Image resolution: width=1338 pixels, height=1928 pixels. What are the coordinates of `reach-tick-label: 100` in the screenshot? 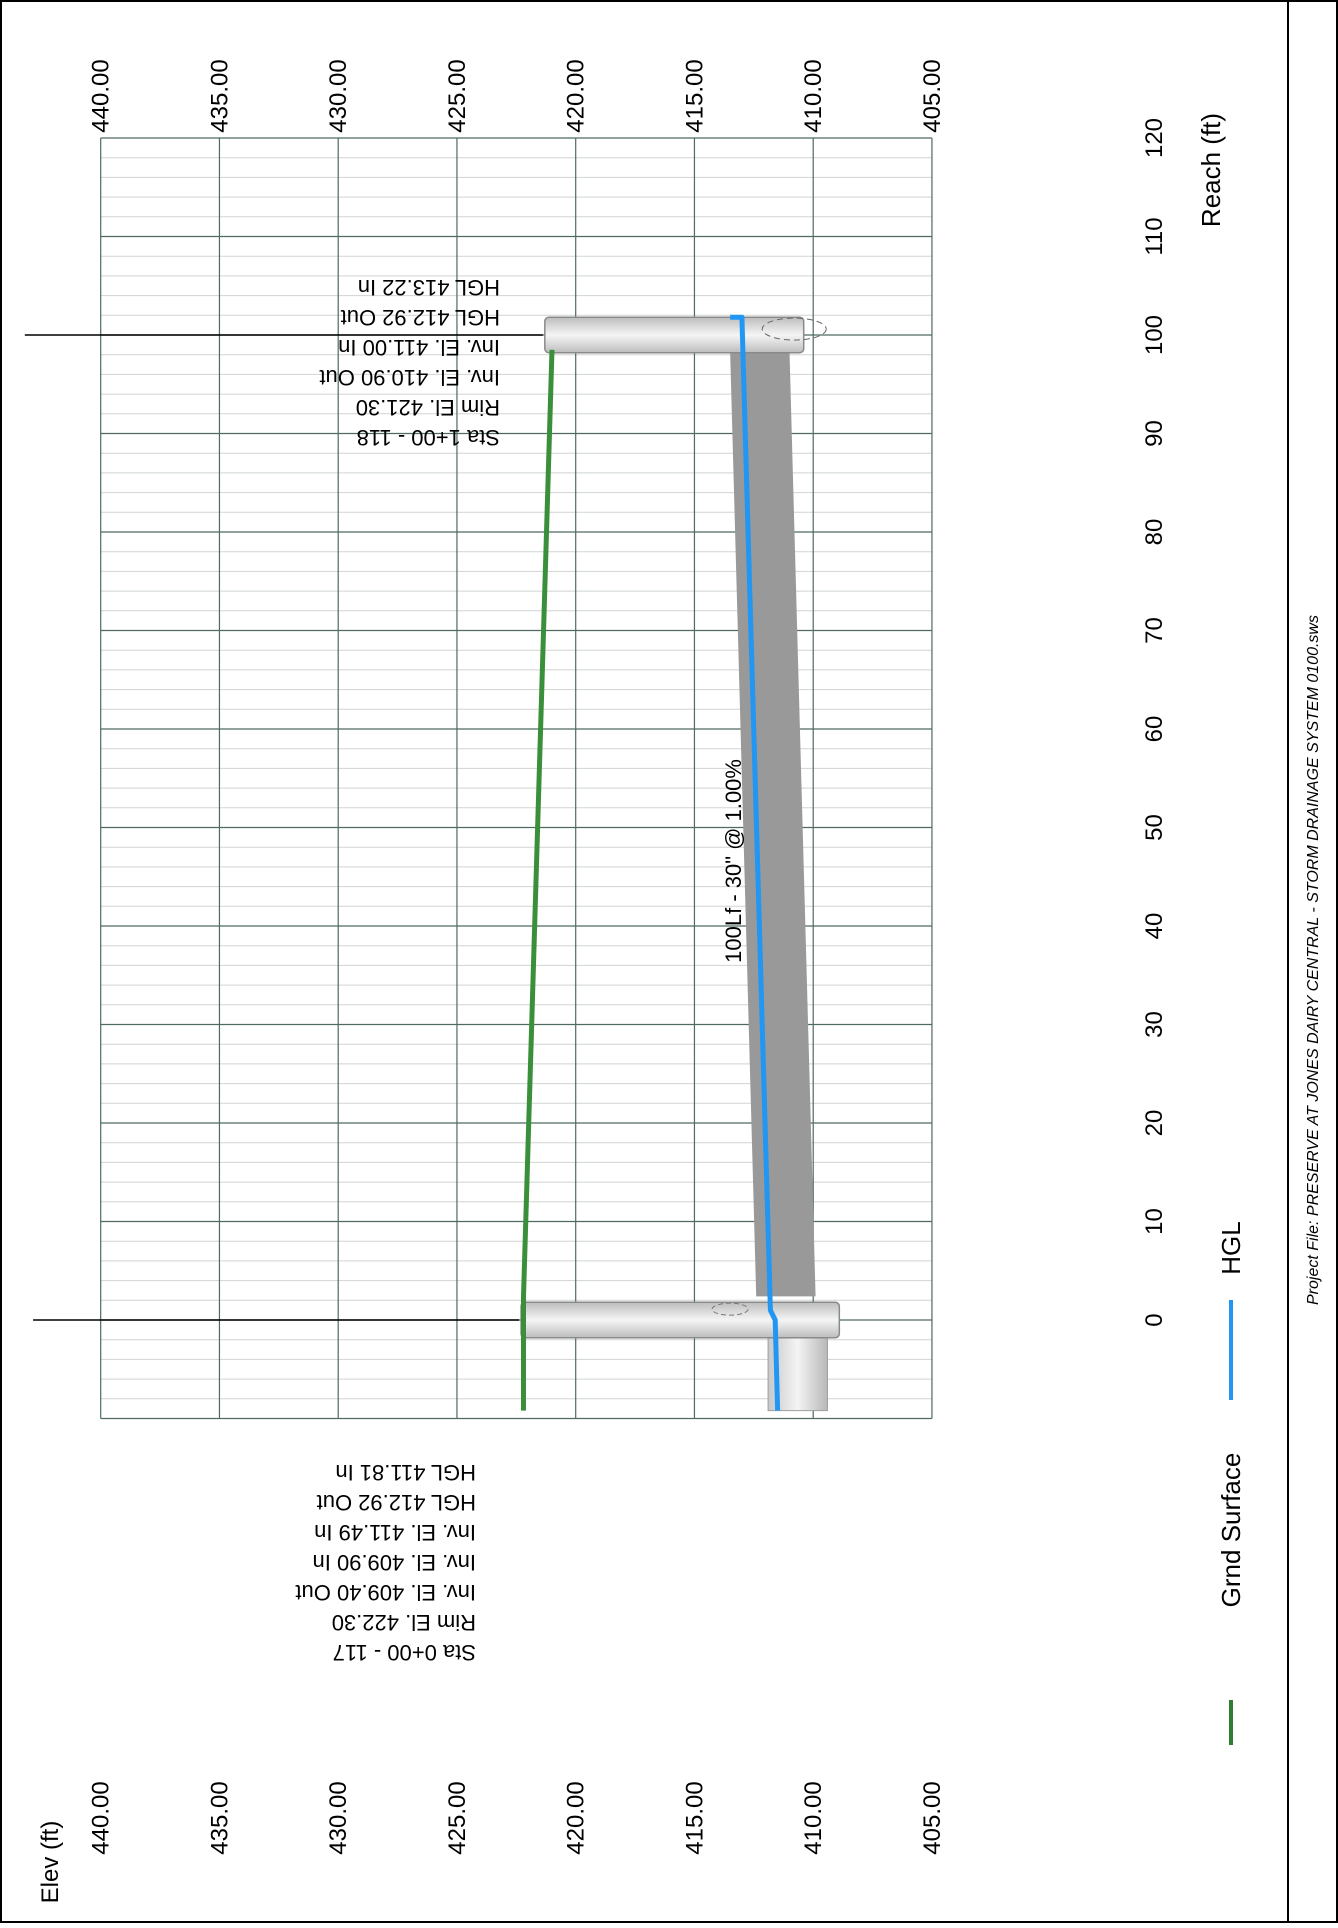 It's located at (1154, 335).